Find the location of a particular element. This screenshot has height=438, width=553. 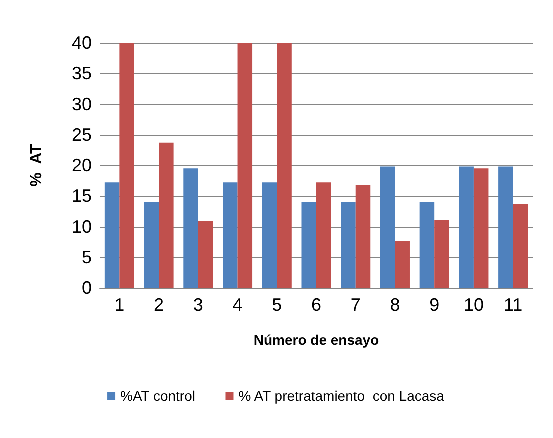

y-tick-label: 15 is located at coordinates (82, 196).